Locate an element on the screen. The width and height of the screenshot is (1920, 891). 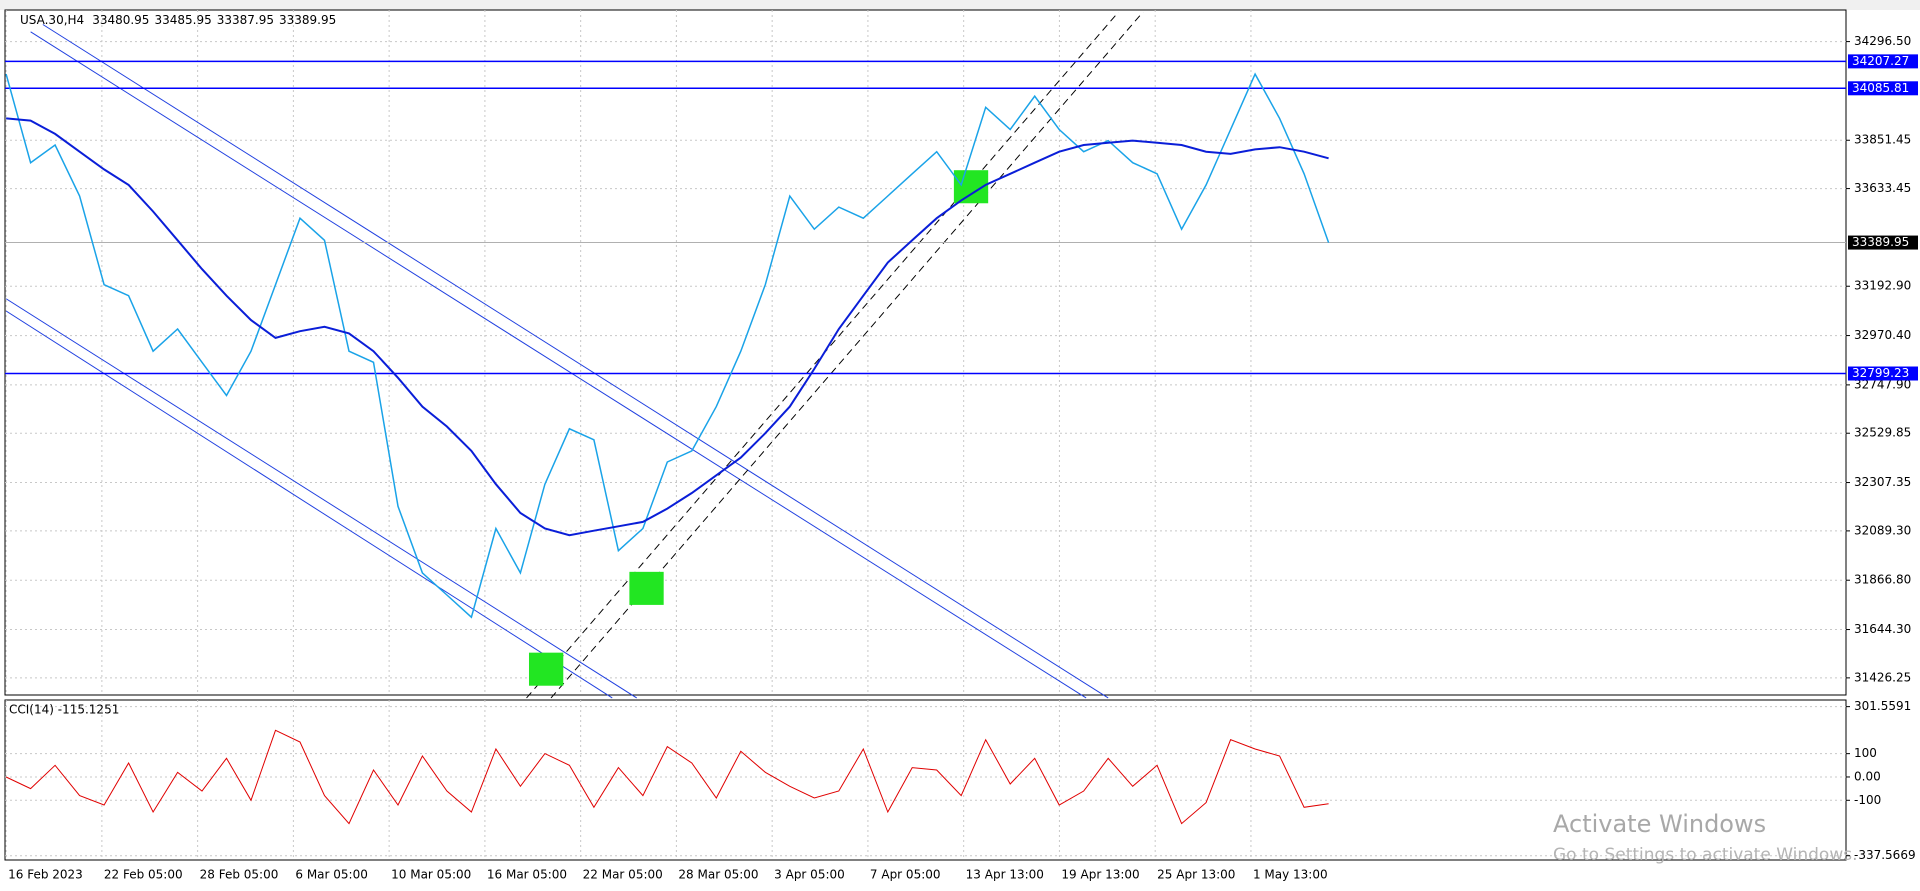
high: 33485.95 is located at coordinates (182, 20).